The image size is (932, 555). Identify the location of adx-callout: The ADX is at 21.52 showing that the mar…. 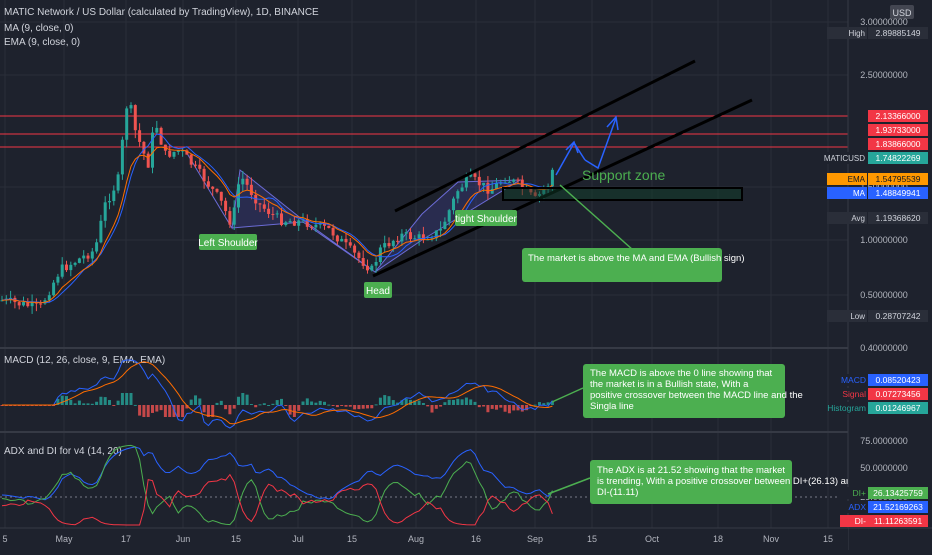
(724, 482).